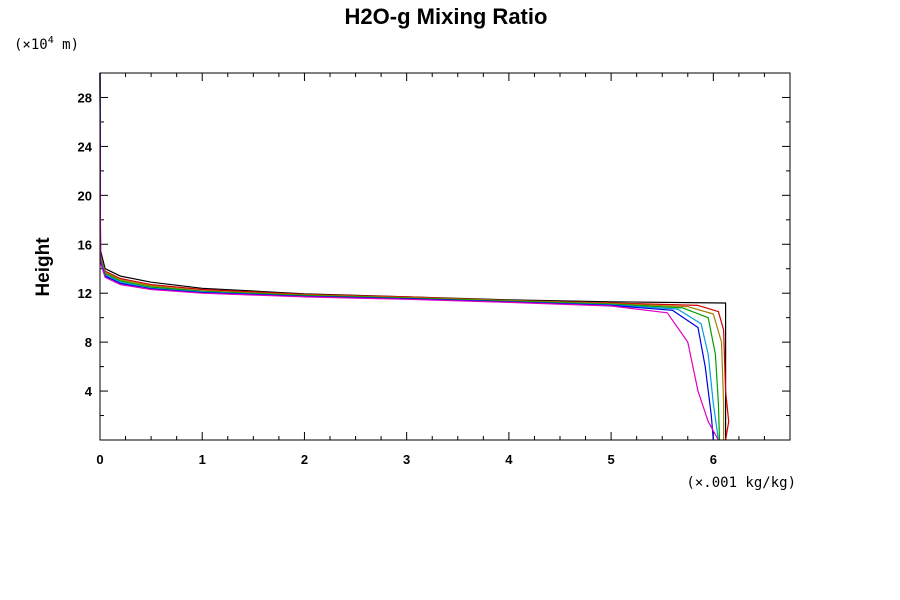 The width and height of the screenshot is (900, 600). What do you see at coordinates (66, 45) in the screenshot?
I see `y-axis-unit-suffix: m)` at bounding box center [66, 45].